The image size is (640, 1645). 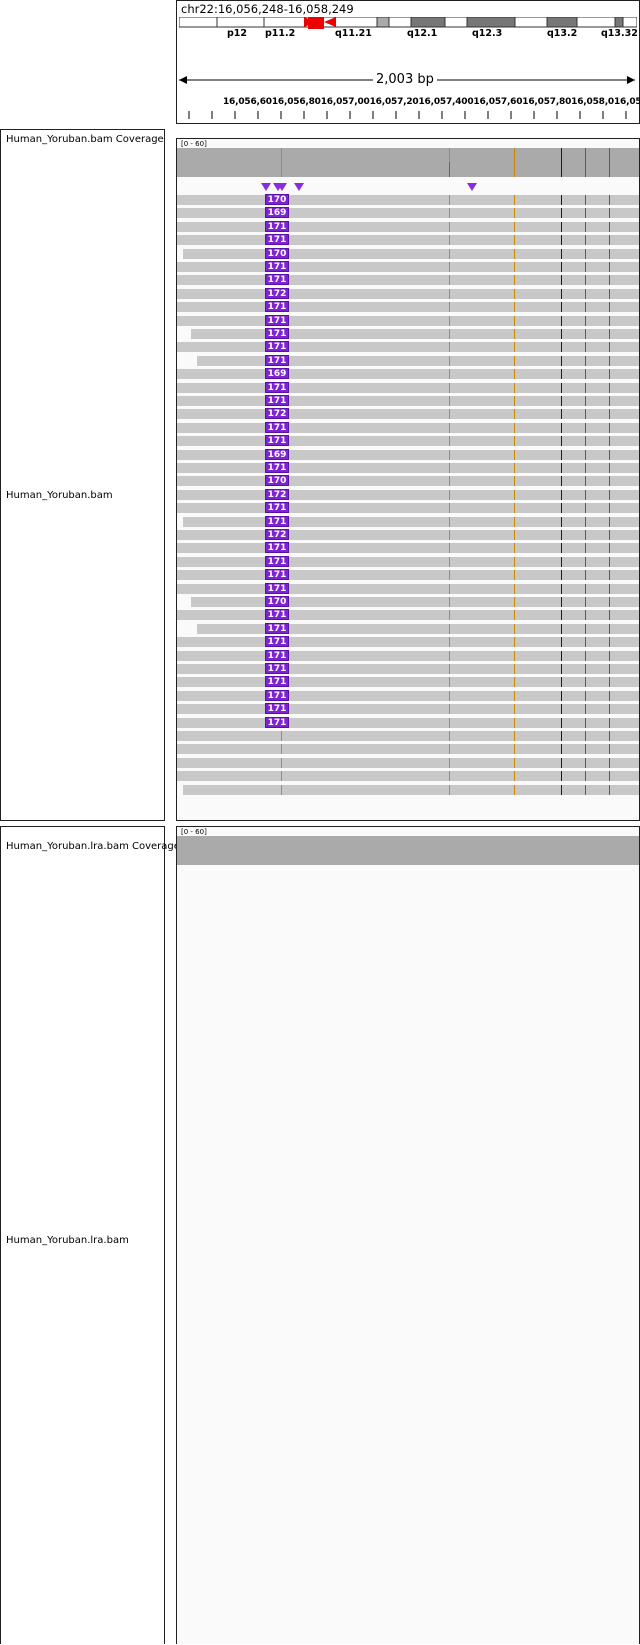 What do you see at coordinates (85, 139) in the screenshot?
I see `coverage-track-label: Human_Yoruban.bam Coverage` at bounding box center [85, 139].